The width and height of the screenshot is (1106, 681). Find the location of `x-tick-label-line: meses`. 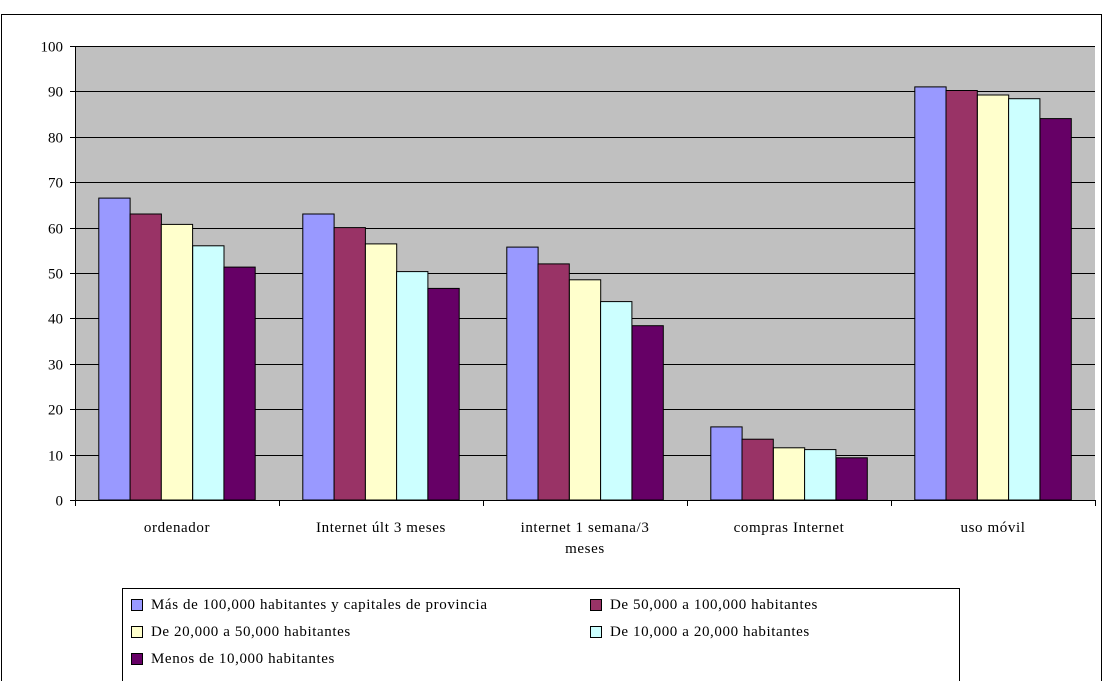

x-tick-label-line: meses is located at coordinates (585, 549).